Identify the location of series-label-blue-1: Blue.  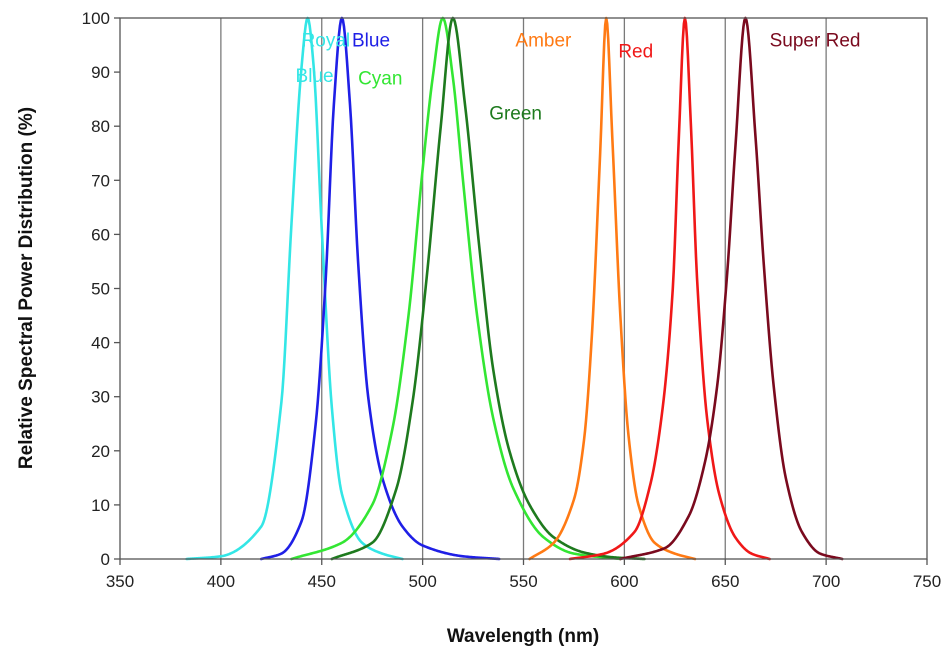
(315, 76).